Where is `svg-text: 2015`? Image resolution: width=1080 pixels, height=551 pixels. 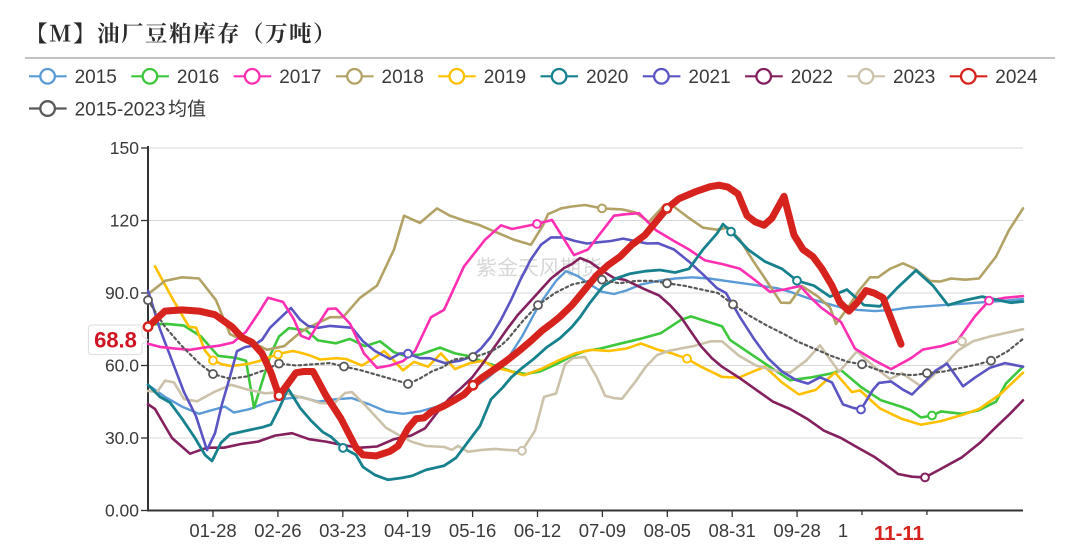 svg-text: 2015 is located at coordinates (96, 77).